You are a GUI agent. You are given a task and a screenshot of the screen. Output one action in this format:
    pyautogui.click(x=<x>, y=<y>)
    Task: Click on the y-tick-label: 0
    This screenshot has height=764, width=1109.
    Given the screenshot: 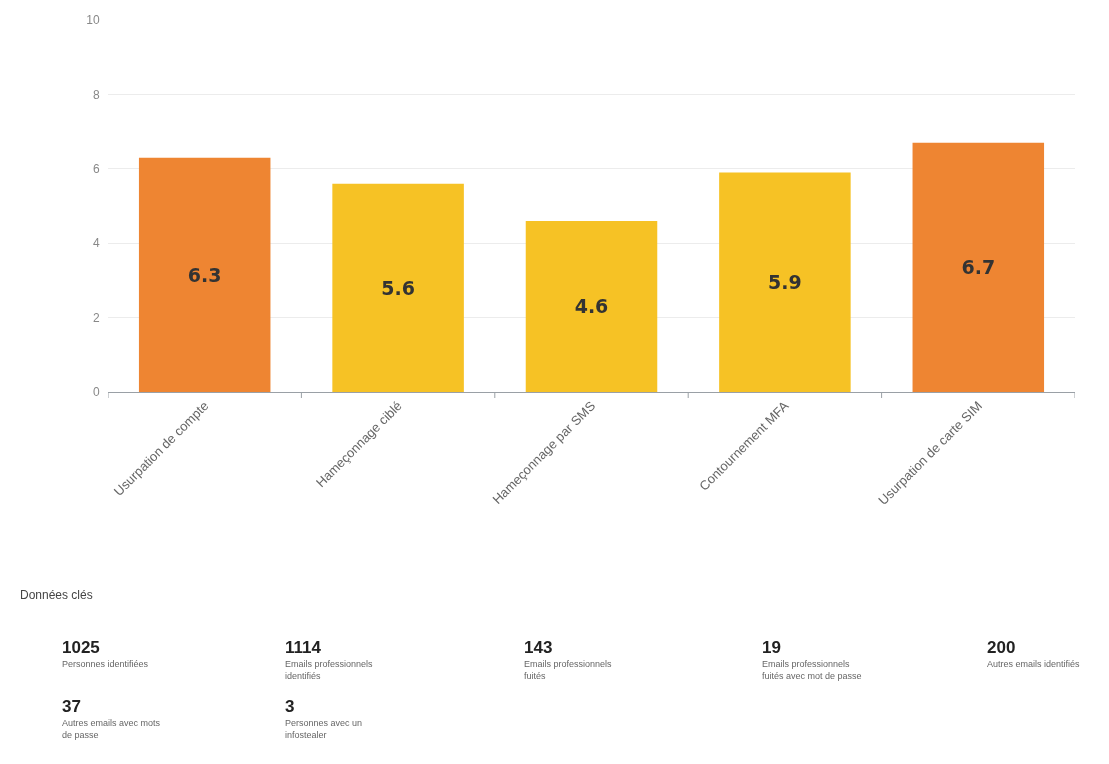 What is the action you would take?
    pyautogui.click(x=96, y=392)
    